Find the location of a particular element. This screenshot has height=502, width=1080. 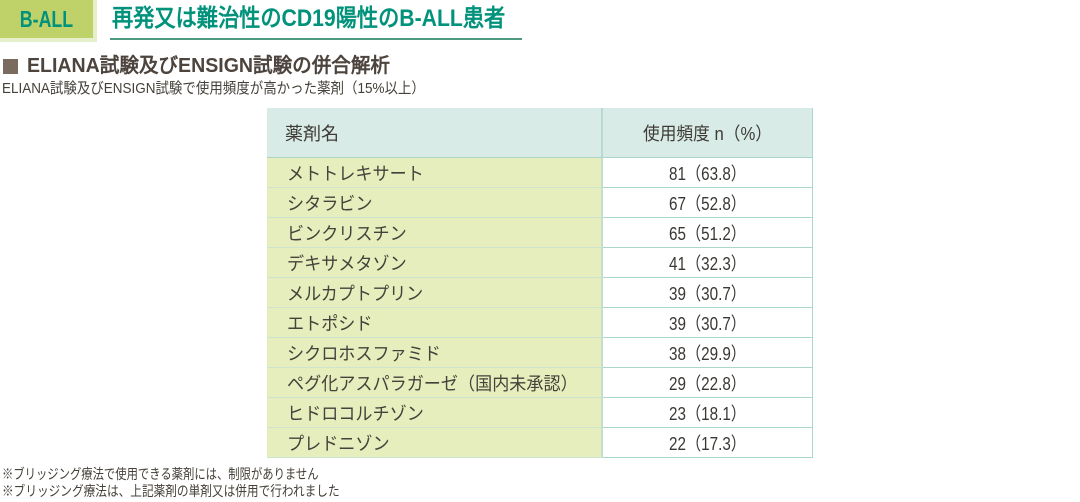

category-badge: B-ALL is located at coordinates (46, 19).